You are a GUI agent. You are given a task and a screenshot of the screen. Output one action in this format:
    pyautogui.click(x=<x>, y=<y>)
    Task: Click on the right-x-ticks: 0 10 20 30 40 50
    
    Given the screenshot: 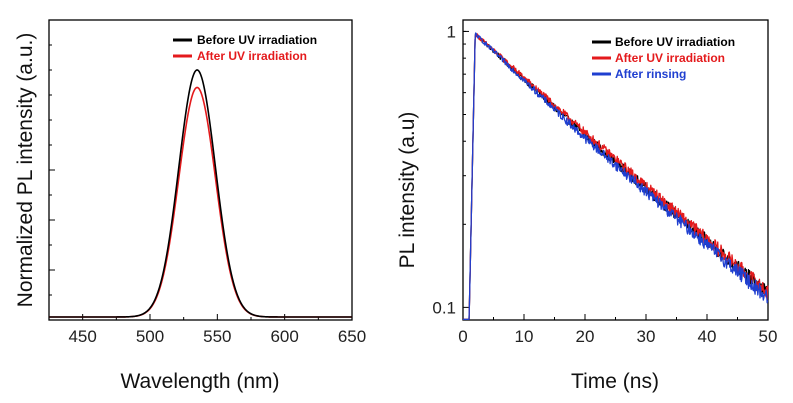 What is the action you would take?
    pyautogui.click(x=617, y=330)
    